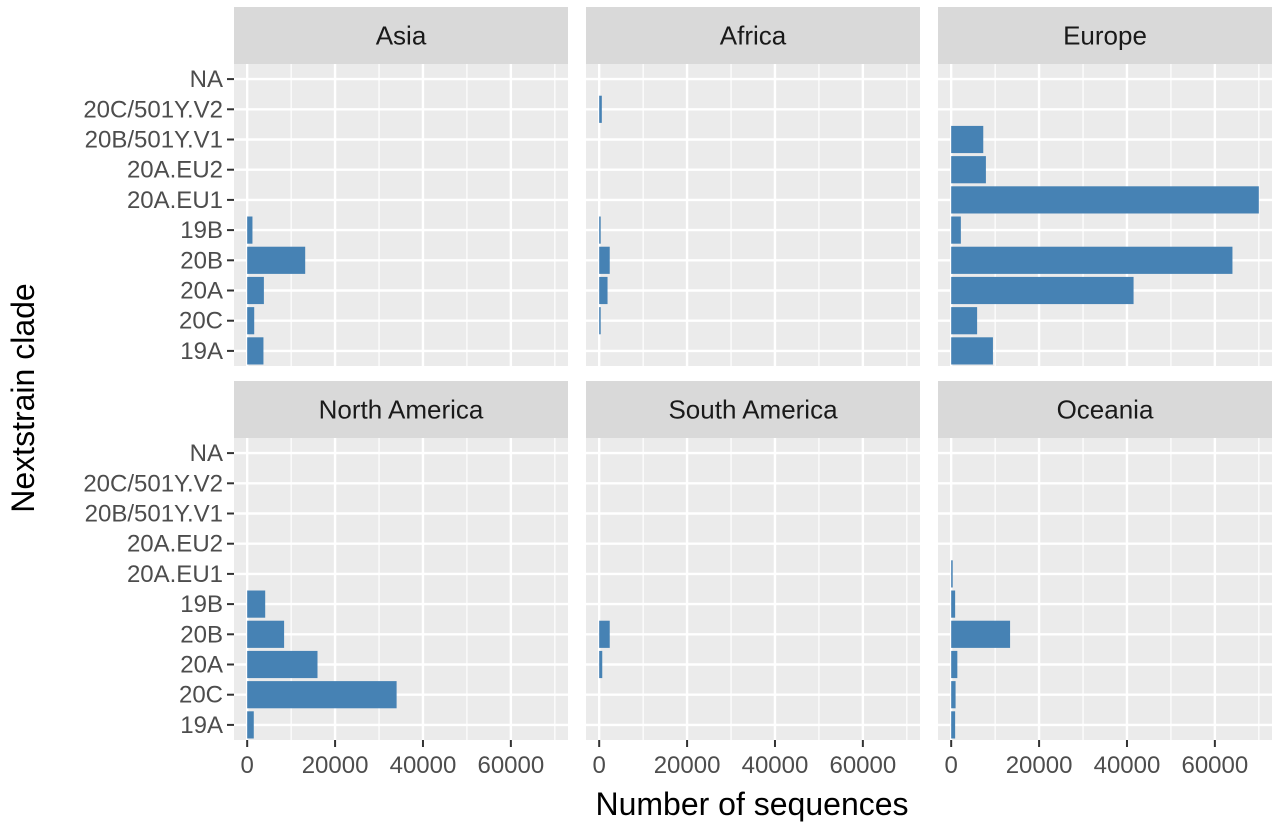  Describe the element at coordinates (952, 574) in the screenshot. I see `bar-oceania-20a-eu1` at that location.